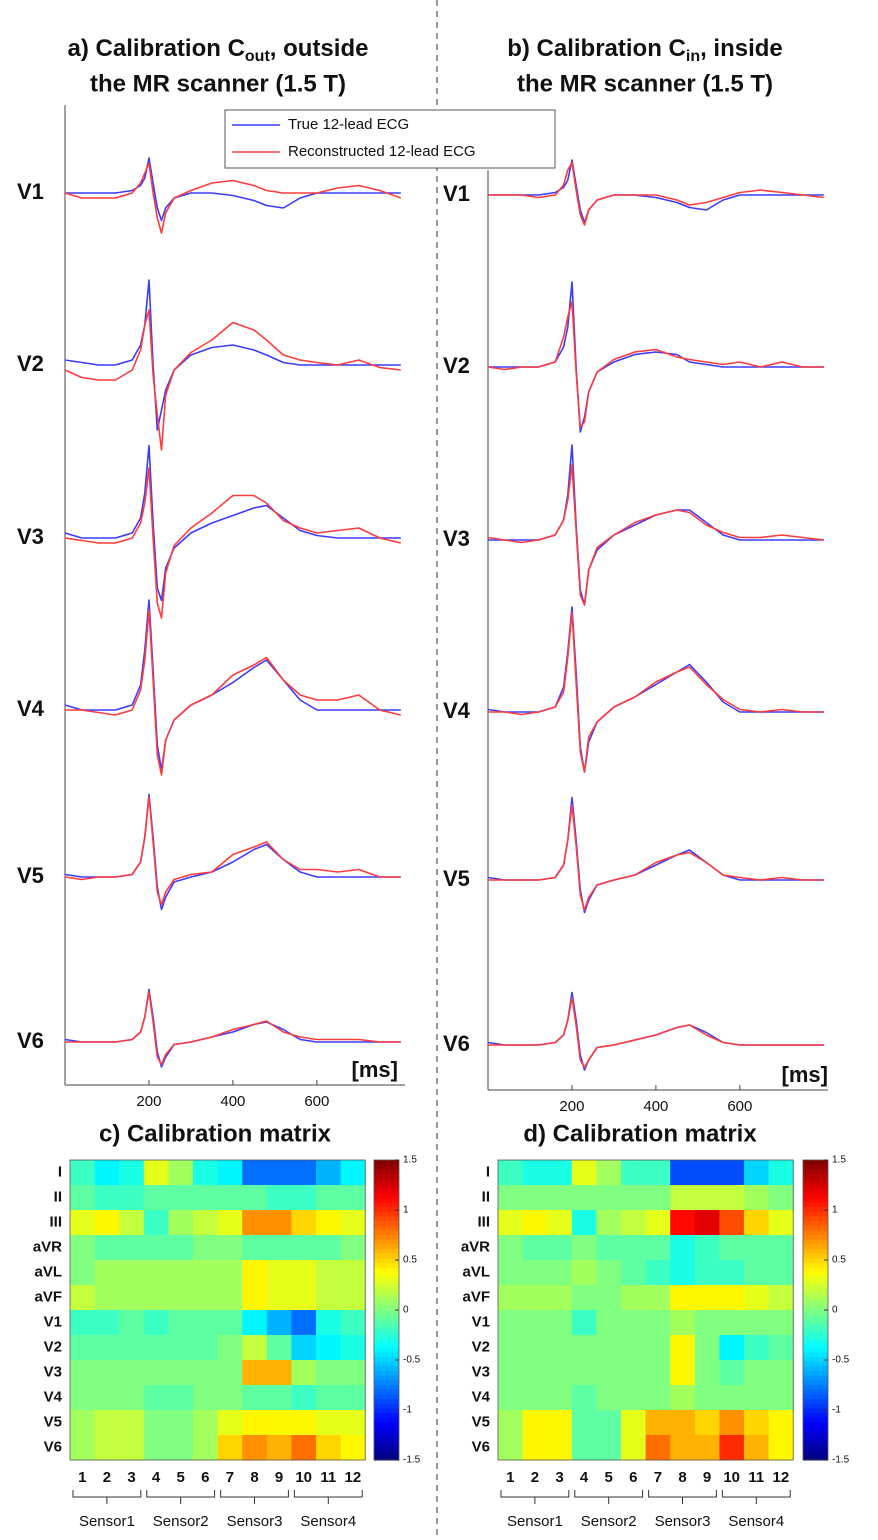 This screenshot has height=1540, width=878. What do you see at coordinates (156, 48) in the screenshot?
I see `title-text: a) Calibration C` at bounding box center [156, 48].